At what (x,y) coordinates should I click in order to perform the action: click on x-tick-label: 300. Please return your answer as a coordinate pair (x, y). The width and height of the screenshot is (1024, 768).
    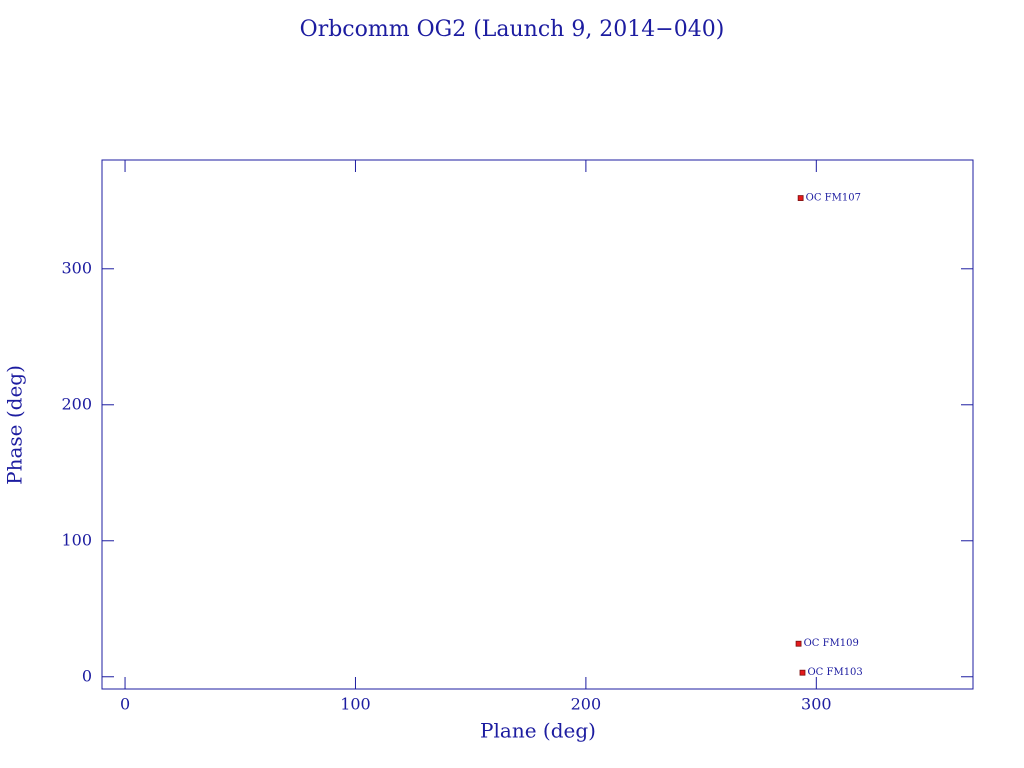
    Looking at the image, I should click on (816, 704).